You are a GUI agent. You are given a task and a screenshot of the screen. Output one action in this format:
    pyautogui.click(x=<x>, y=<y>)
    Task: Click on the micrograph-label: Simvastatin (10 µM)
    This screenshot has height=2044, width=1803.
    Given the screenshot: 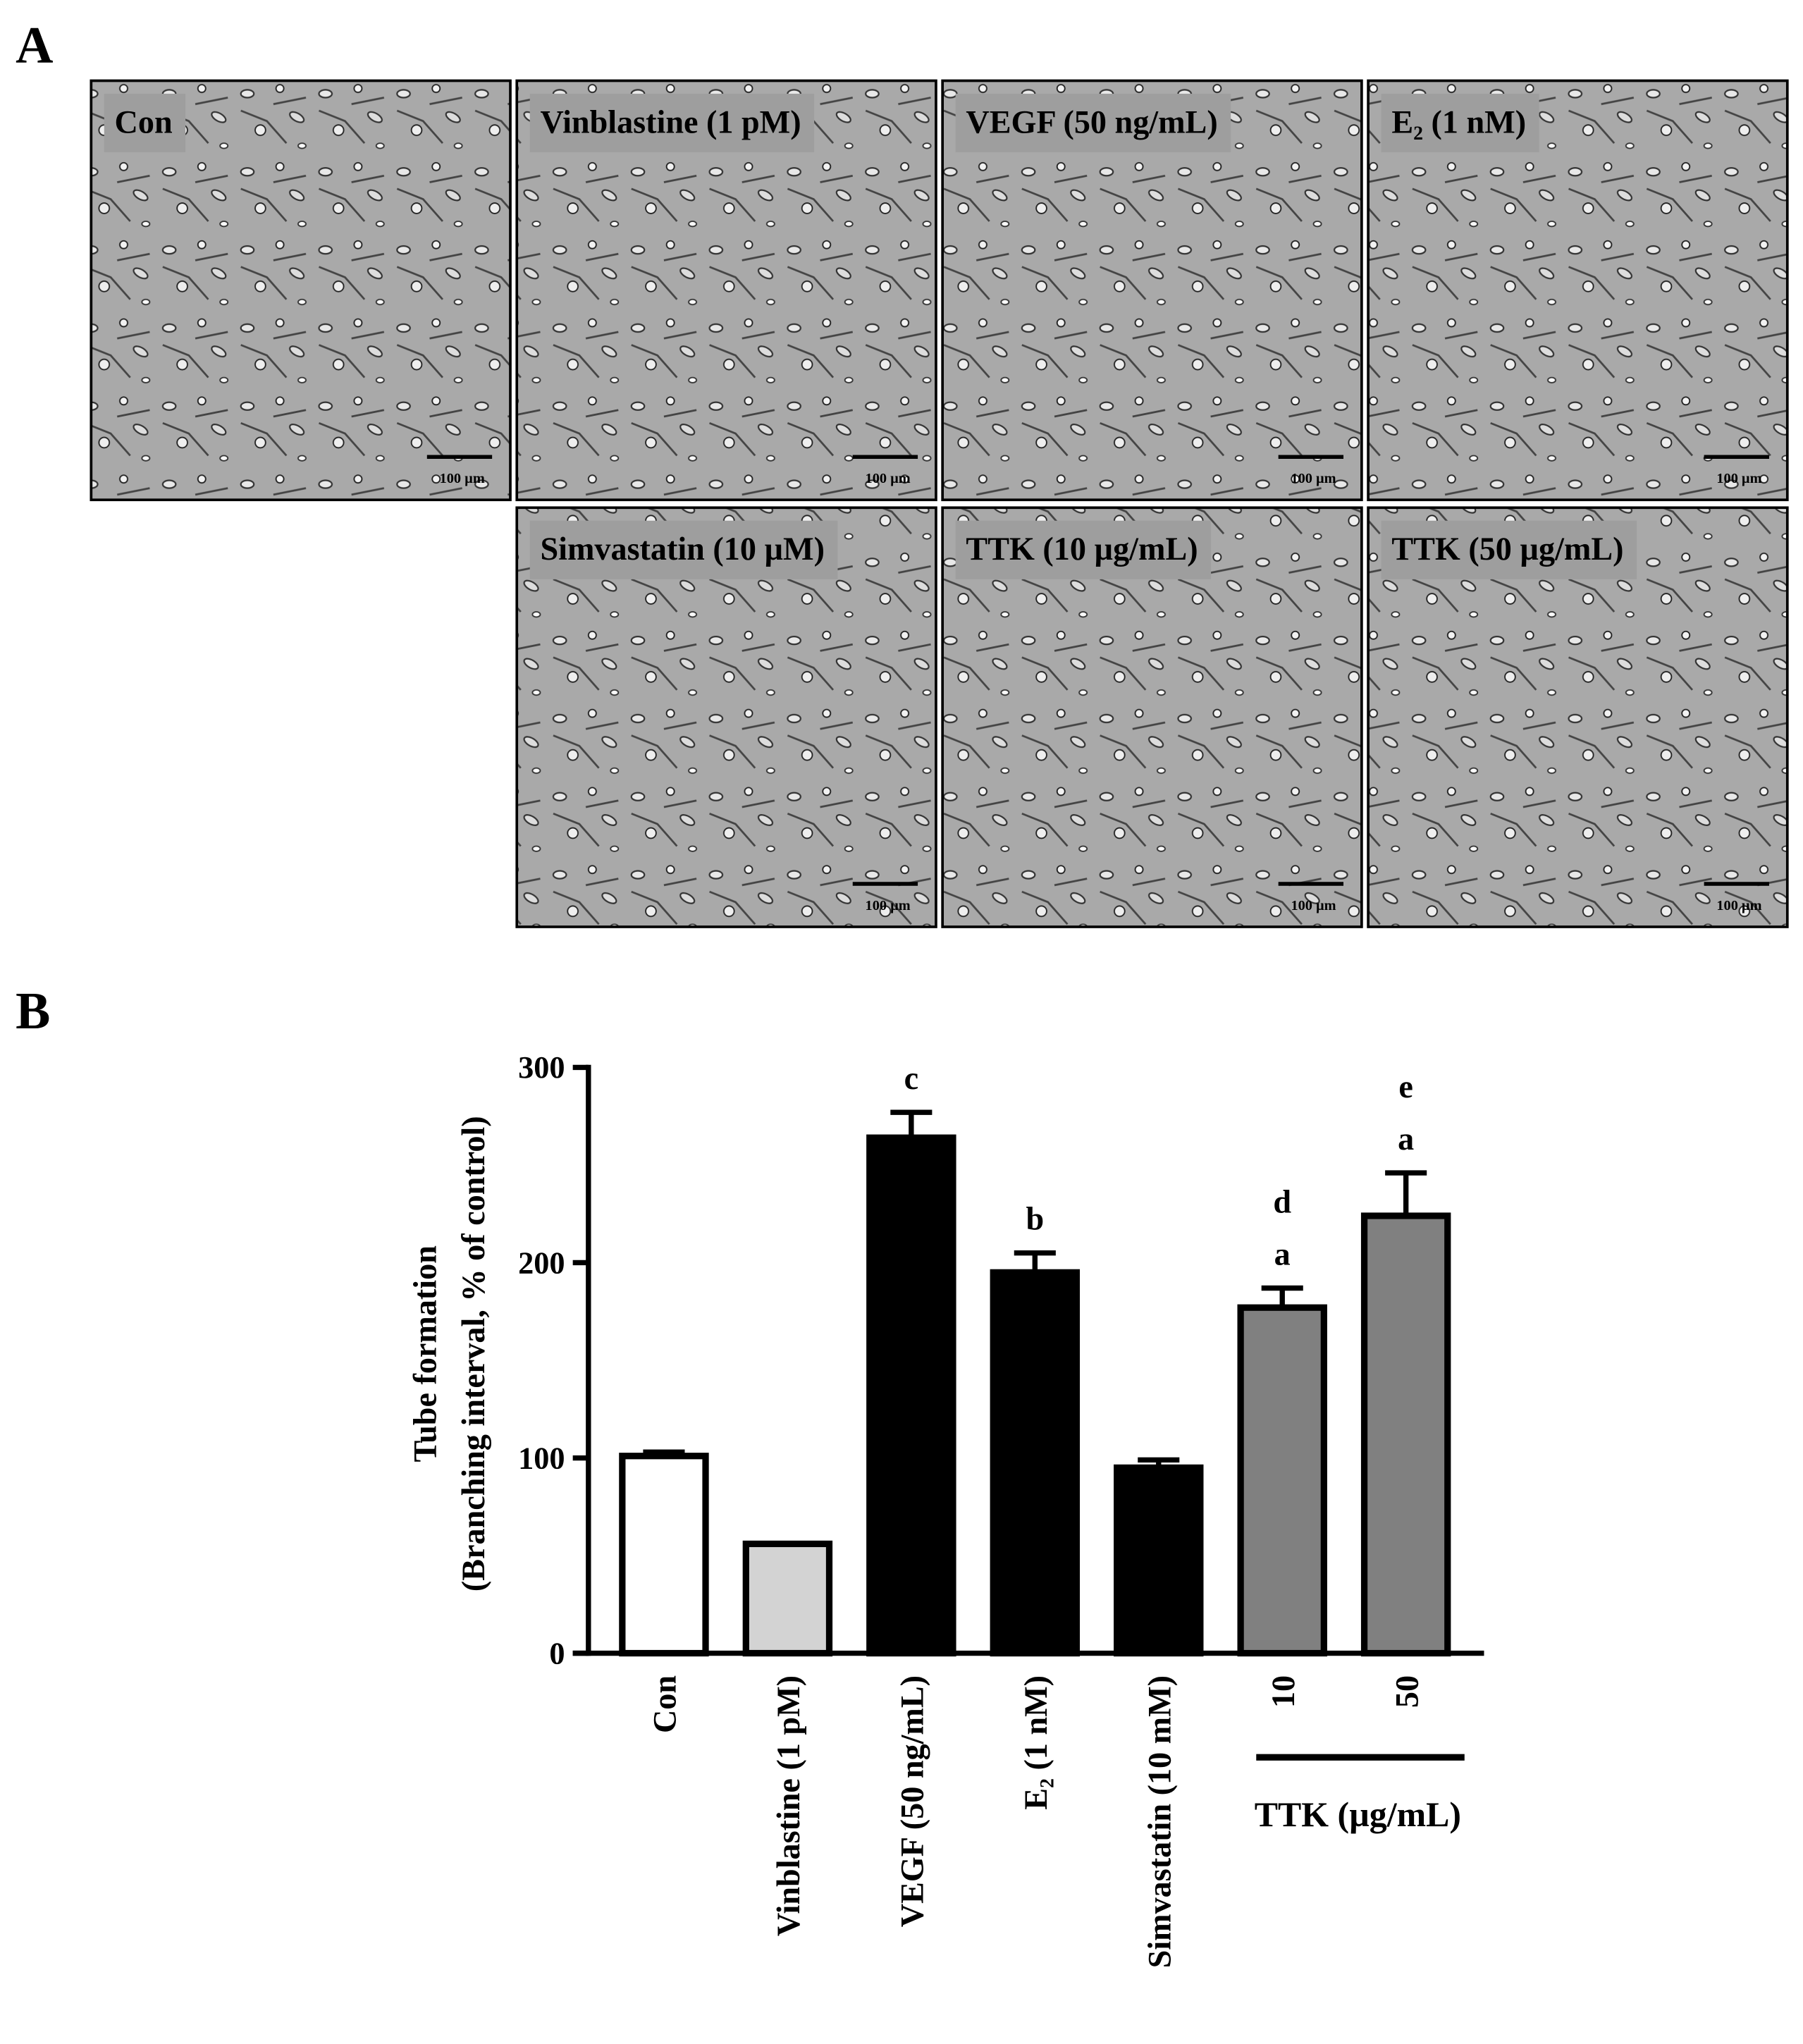 What is the action you would take?
    pyautogui.click(x=682, y=549)
    